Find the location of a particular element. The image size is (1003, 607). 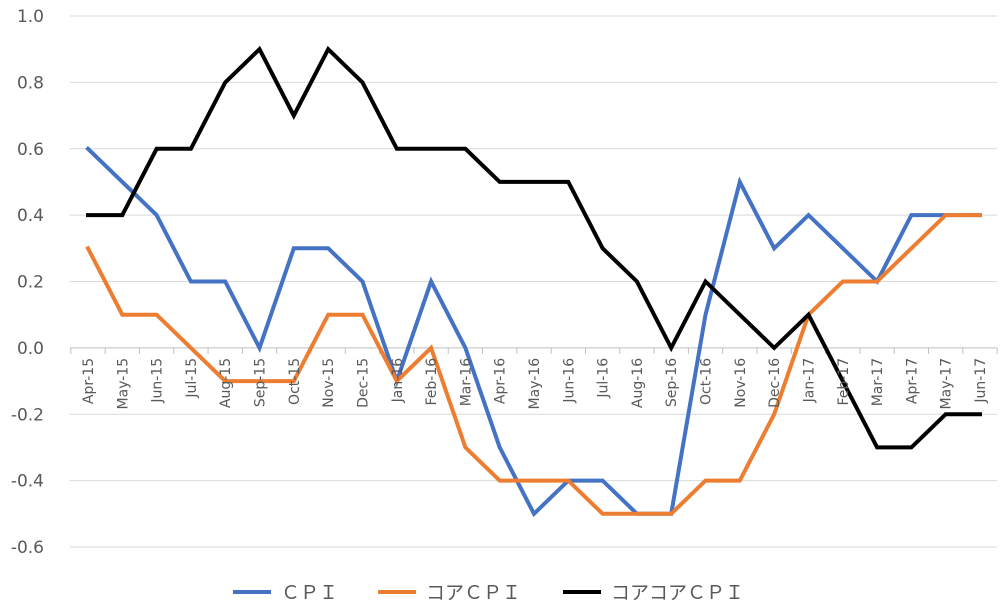

x-tick-label: Jan-16 is located at coordinates (398, 381).